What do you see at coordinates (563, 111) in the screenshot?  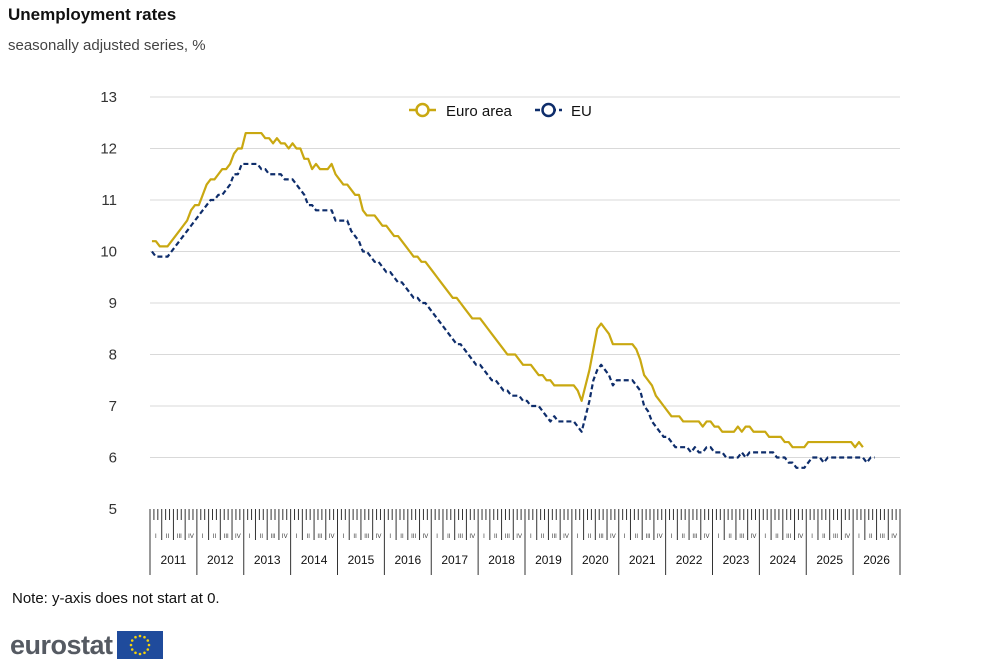 I see `legend-item-eu: EU` at bounding box center [563, 111].